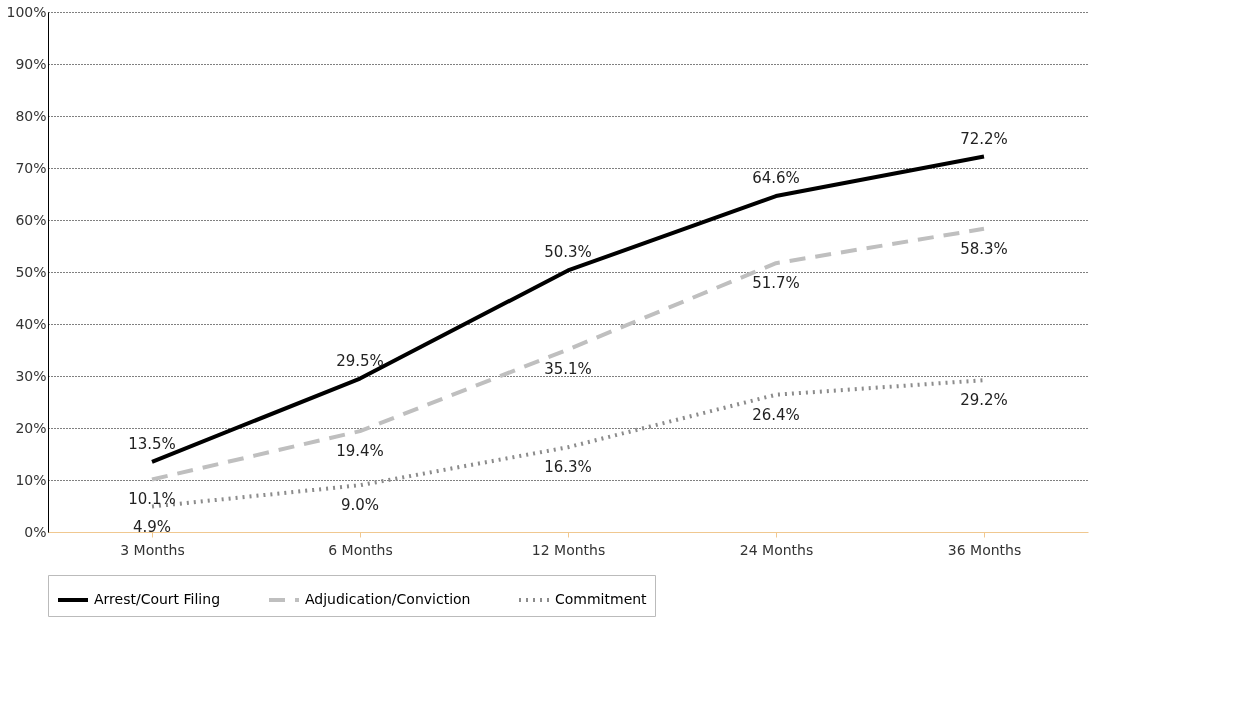 This screenshot has width=1258, height=711. I want to click on data-label: 13.5%, so click(152, 443).